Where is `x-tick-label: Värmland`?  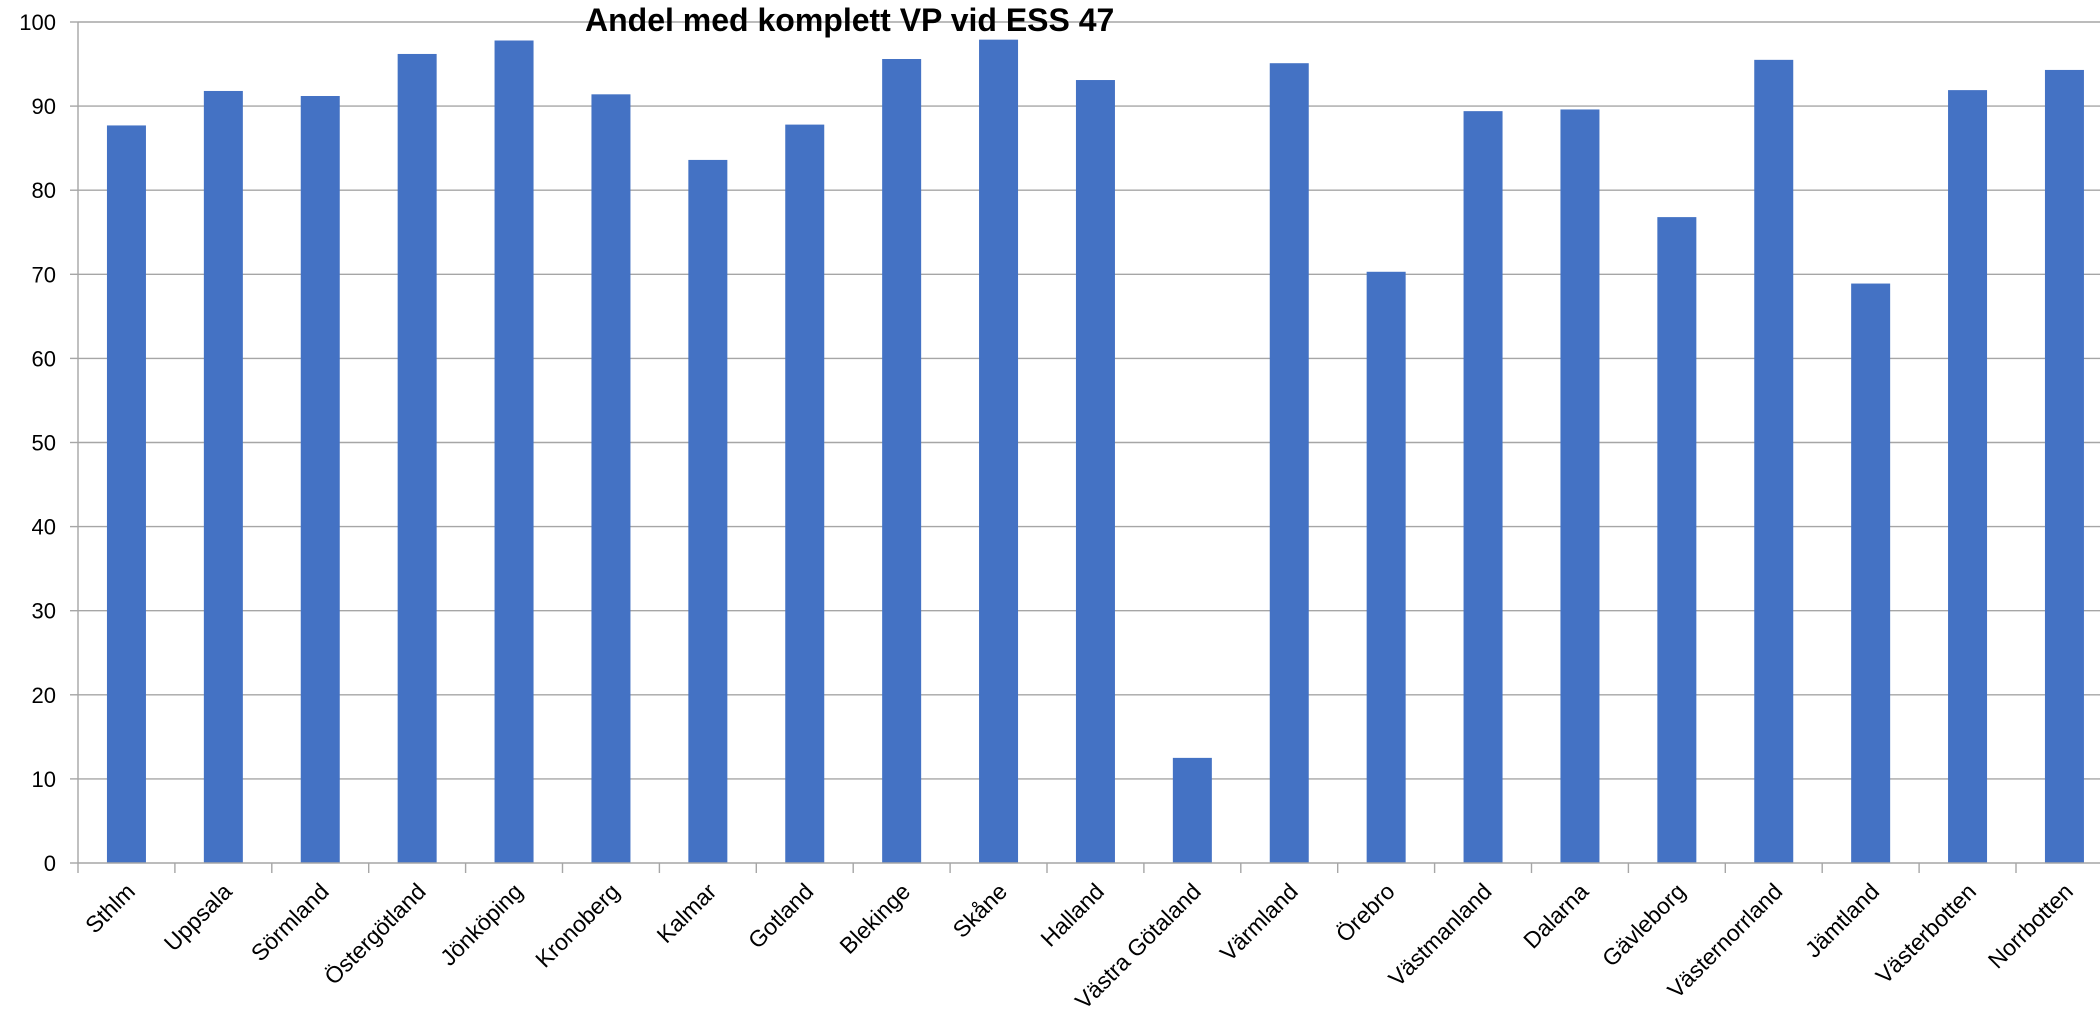
x-tick-label: Värmland is located at coordinates (1259, 922).